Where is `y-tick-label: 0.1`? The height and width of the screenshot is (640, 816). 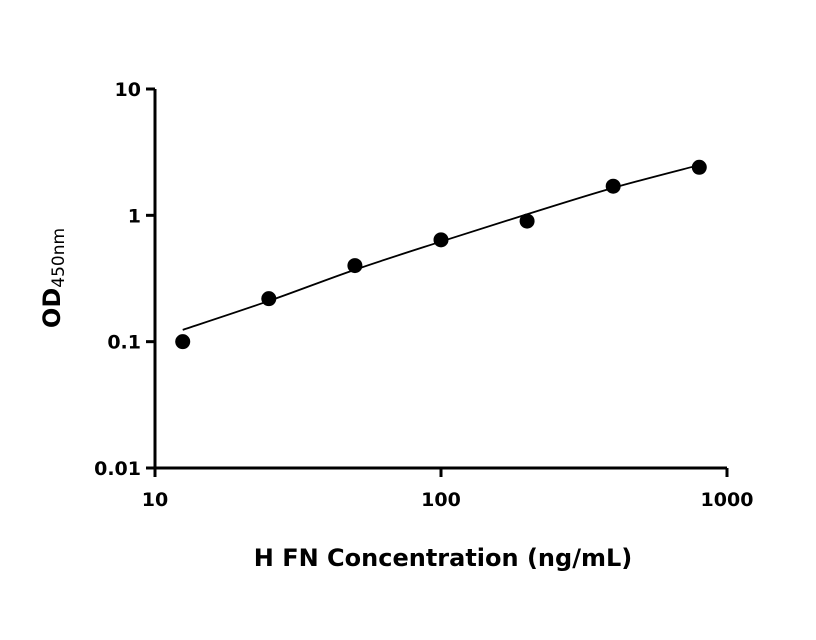 y-tick-label: 0.1 is located at coordinates (124, 343).